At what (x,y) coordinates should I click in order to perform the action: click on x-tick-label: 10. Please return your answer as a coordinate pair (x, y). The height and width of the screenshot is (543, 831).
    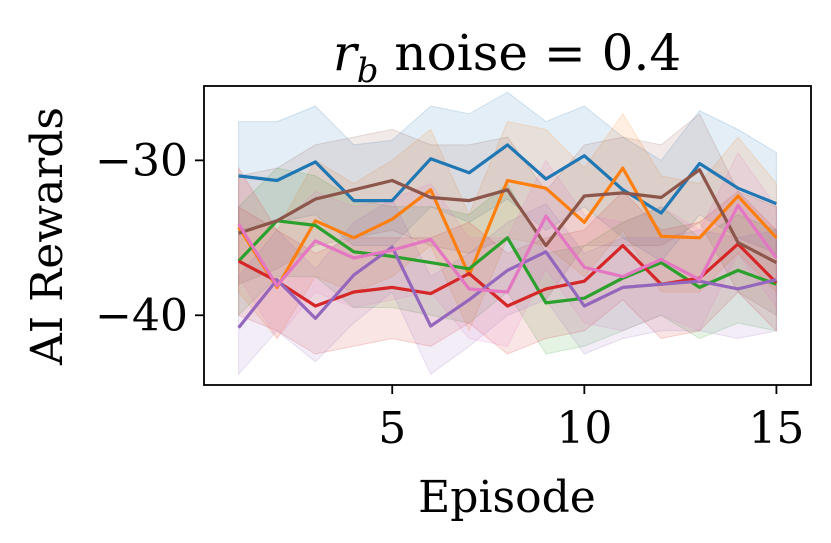
    Looking at the image, I should click on (584, 428).